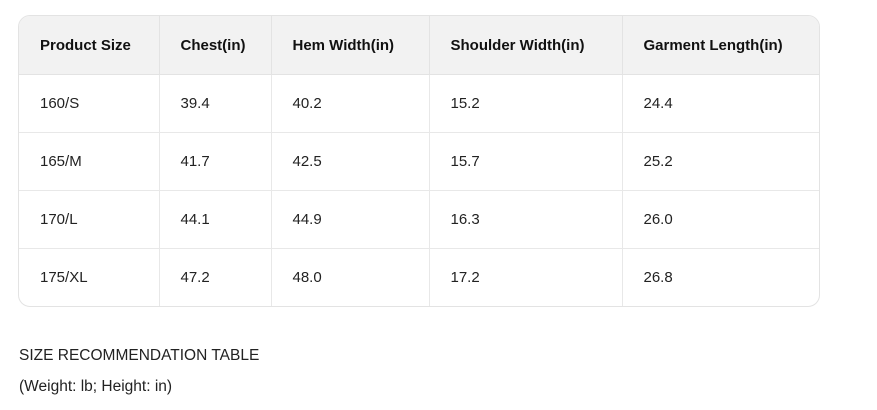 The image size is (877, 410). I want to click on column-header: Chest(in), so click(215, 45).